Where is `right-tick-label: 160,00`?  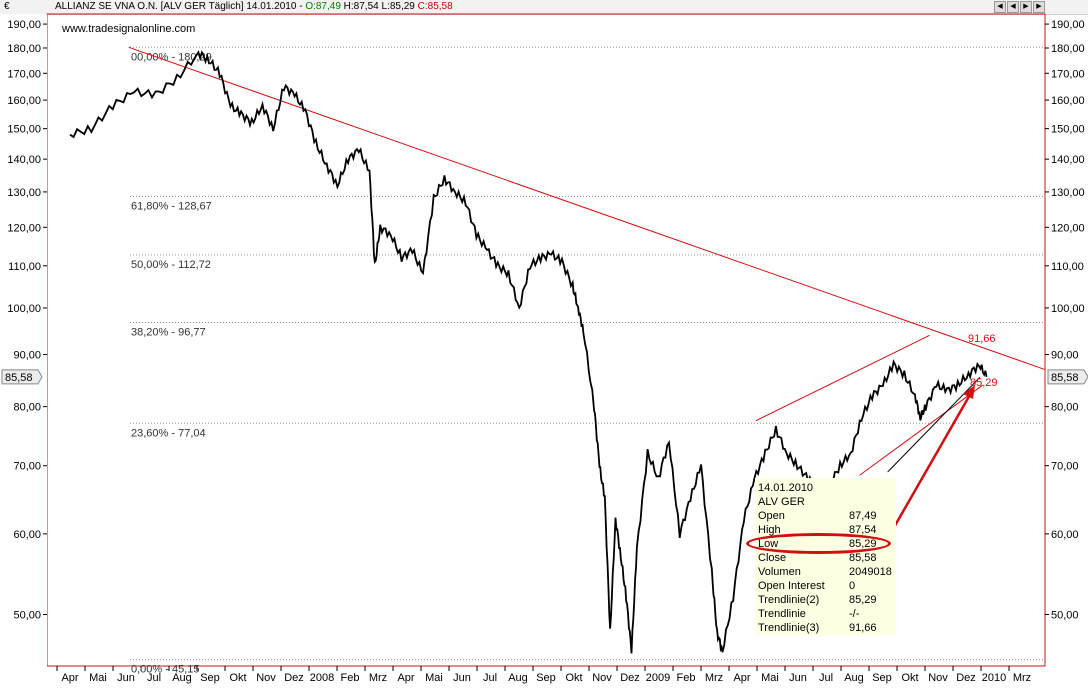 right-tick-label: 160,00 is located at coordinates (1068, 101).